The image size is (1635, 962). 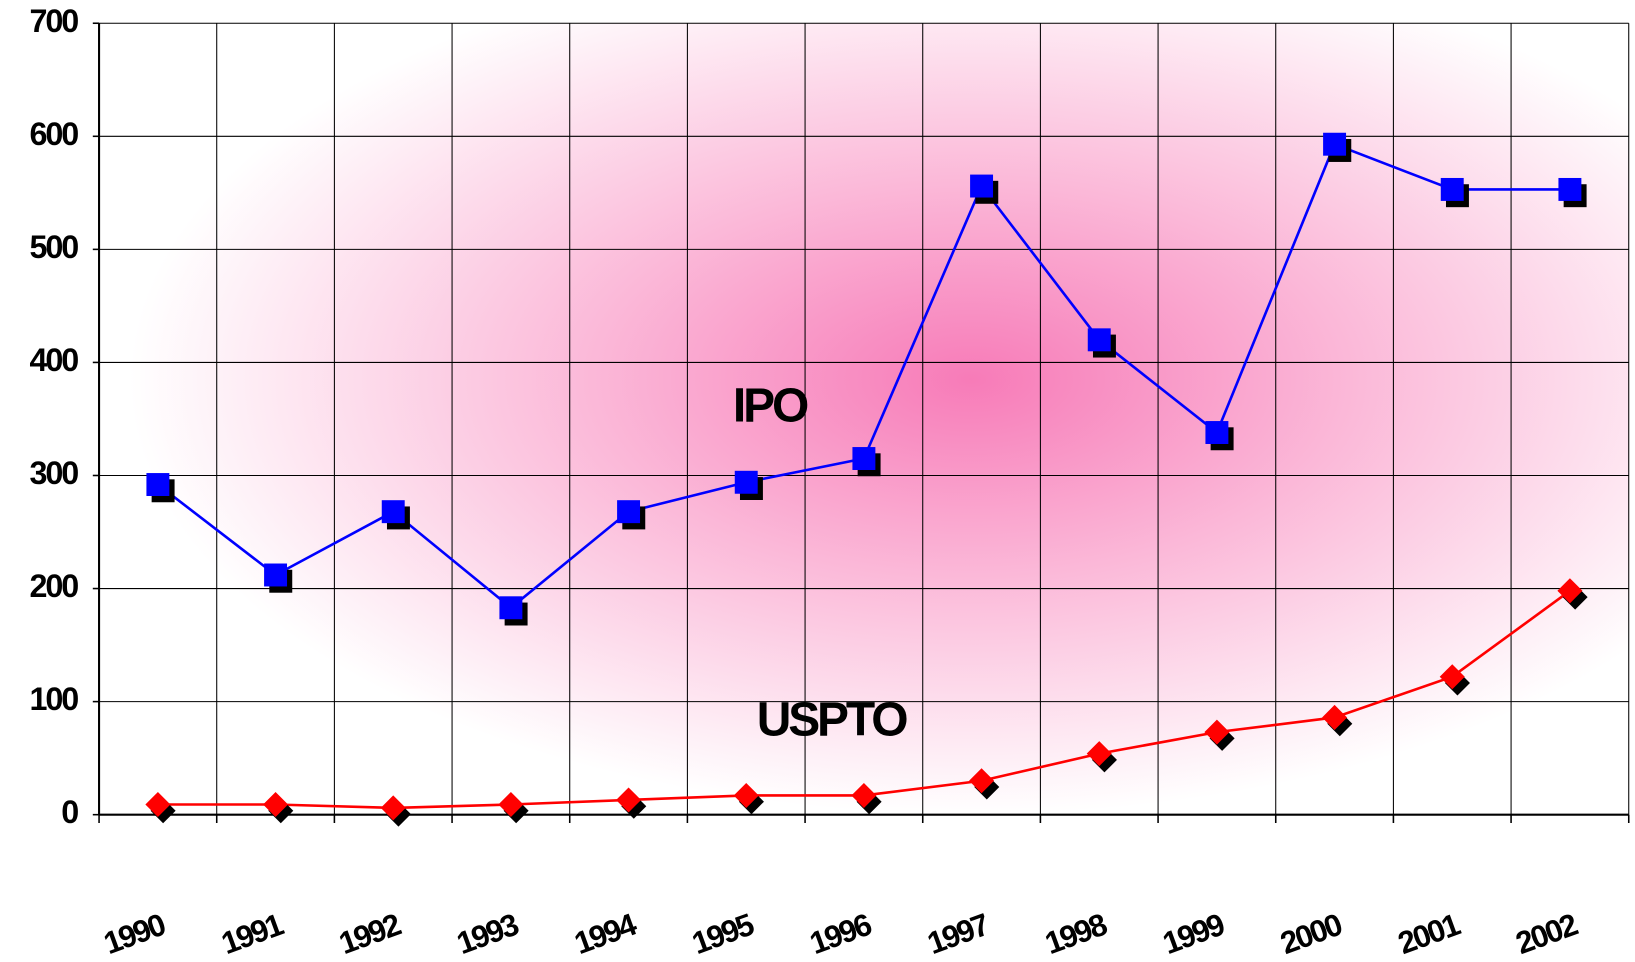 I want to click on x-tick-label: 1998, so click(x=1075, y=934).